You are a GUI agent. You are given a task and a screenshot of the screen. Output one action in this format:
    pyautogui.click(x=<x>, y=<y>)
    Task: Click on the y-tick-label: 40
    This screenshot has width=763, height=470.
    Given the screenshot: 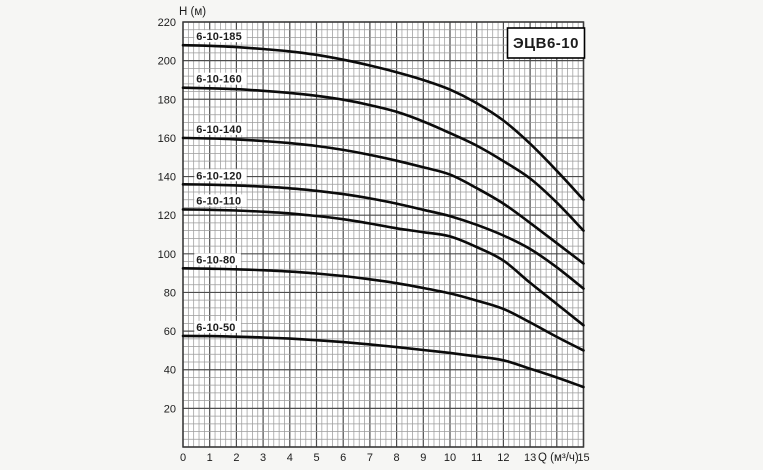 What is the action you would take?
    pyautogui.click(x=170, y=371)
    